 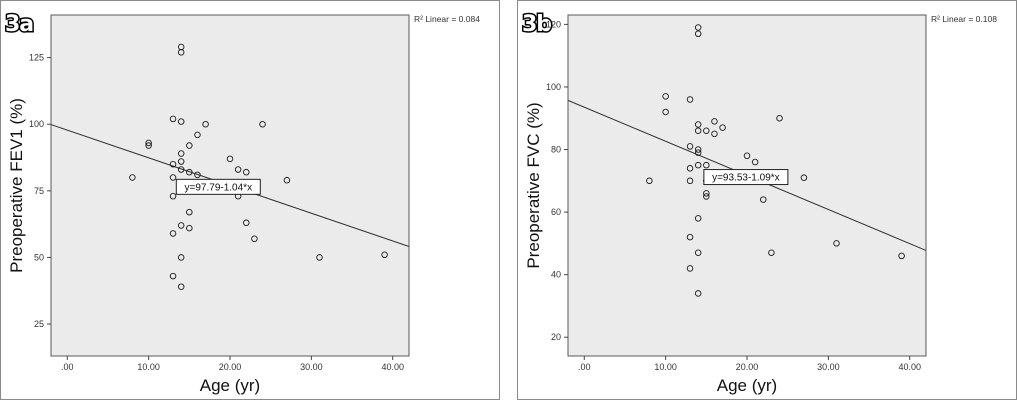 What do you see at coordinates (556, 212) in the screenshot?
I see `y-tick-label: 60` at bounding box center [556, 212].